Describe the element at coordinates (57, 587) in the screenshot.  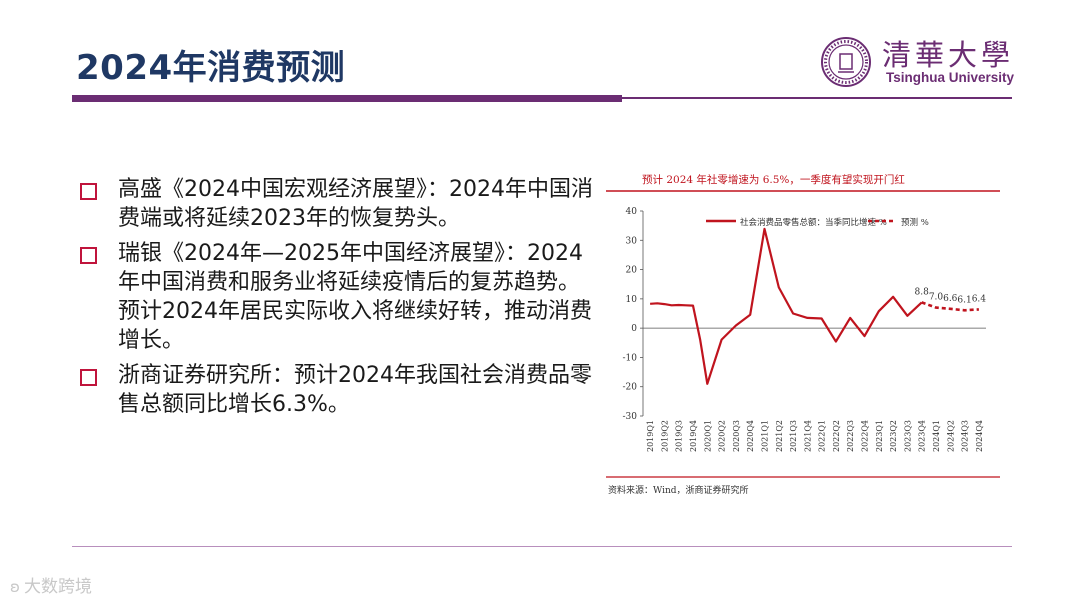
I see `watermark-text: 大数跨境` at that location.